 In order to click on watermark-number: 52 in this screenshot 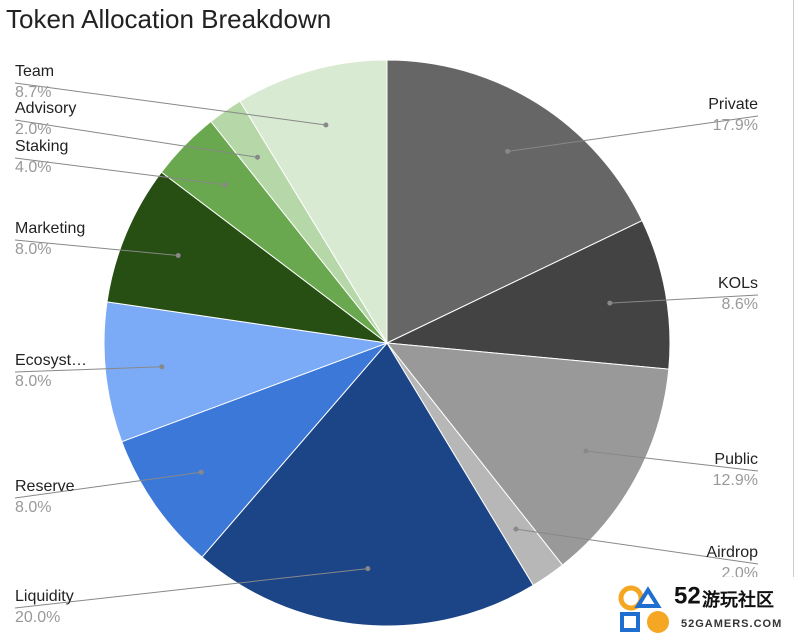, I will do `click(687, 595)`.